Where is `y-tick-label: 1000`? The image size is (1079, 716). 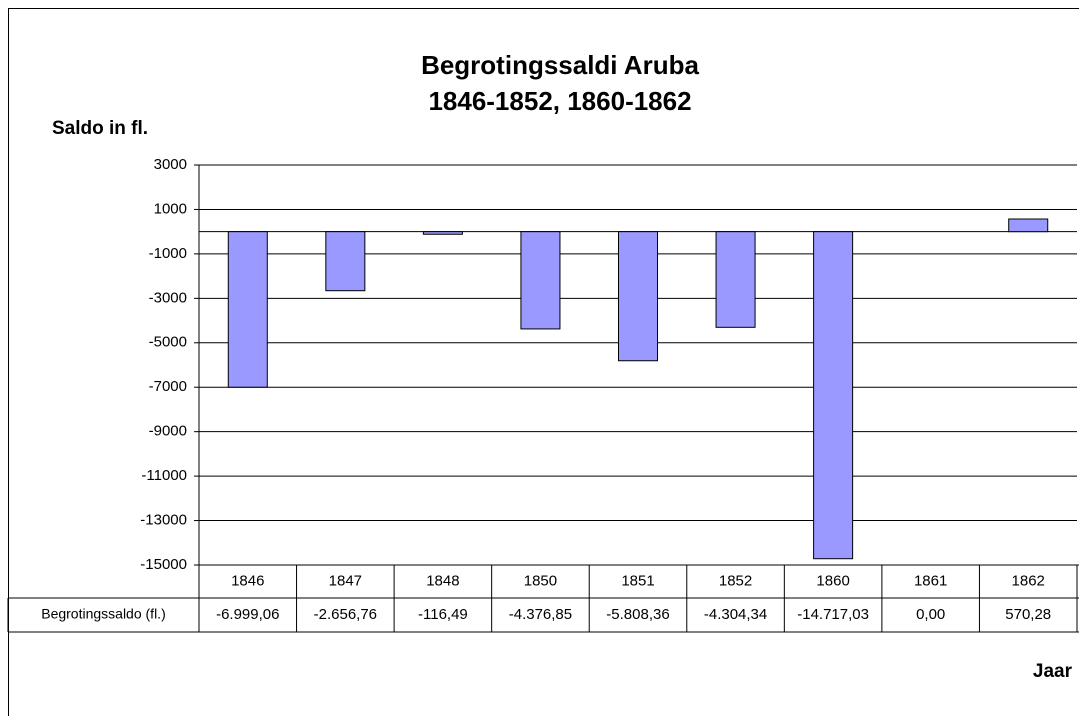
y-tick-label: 1000 is located at coordinates (170, 208).